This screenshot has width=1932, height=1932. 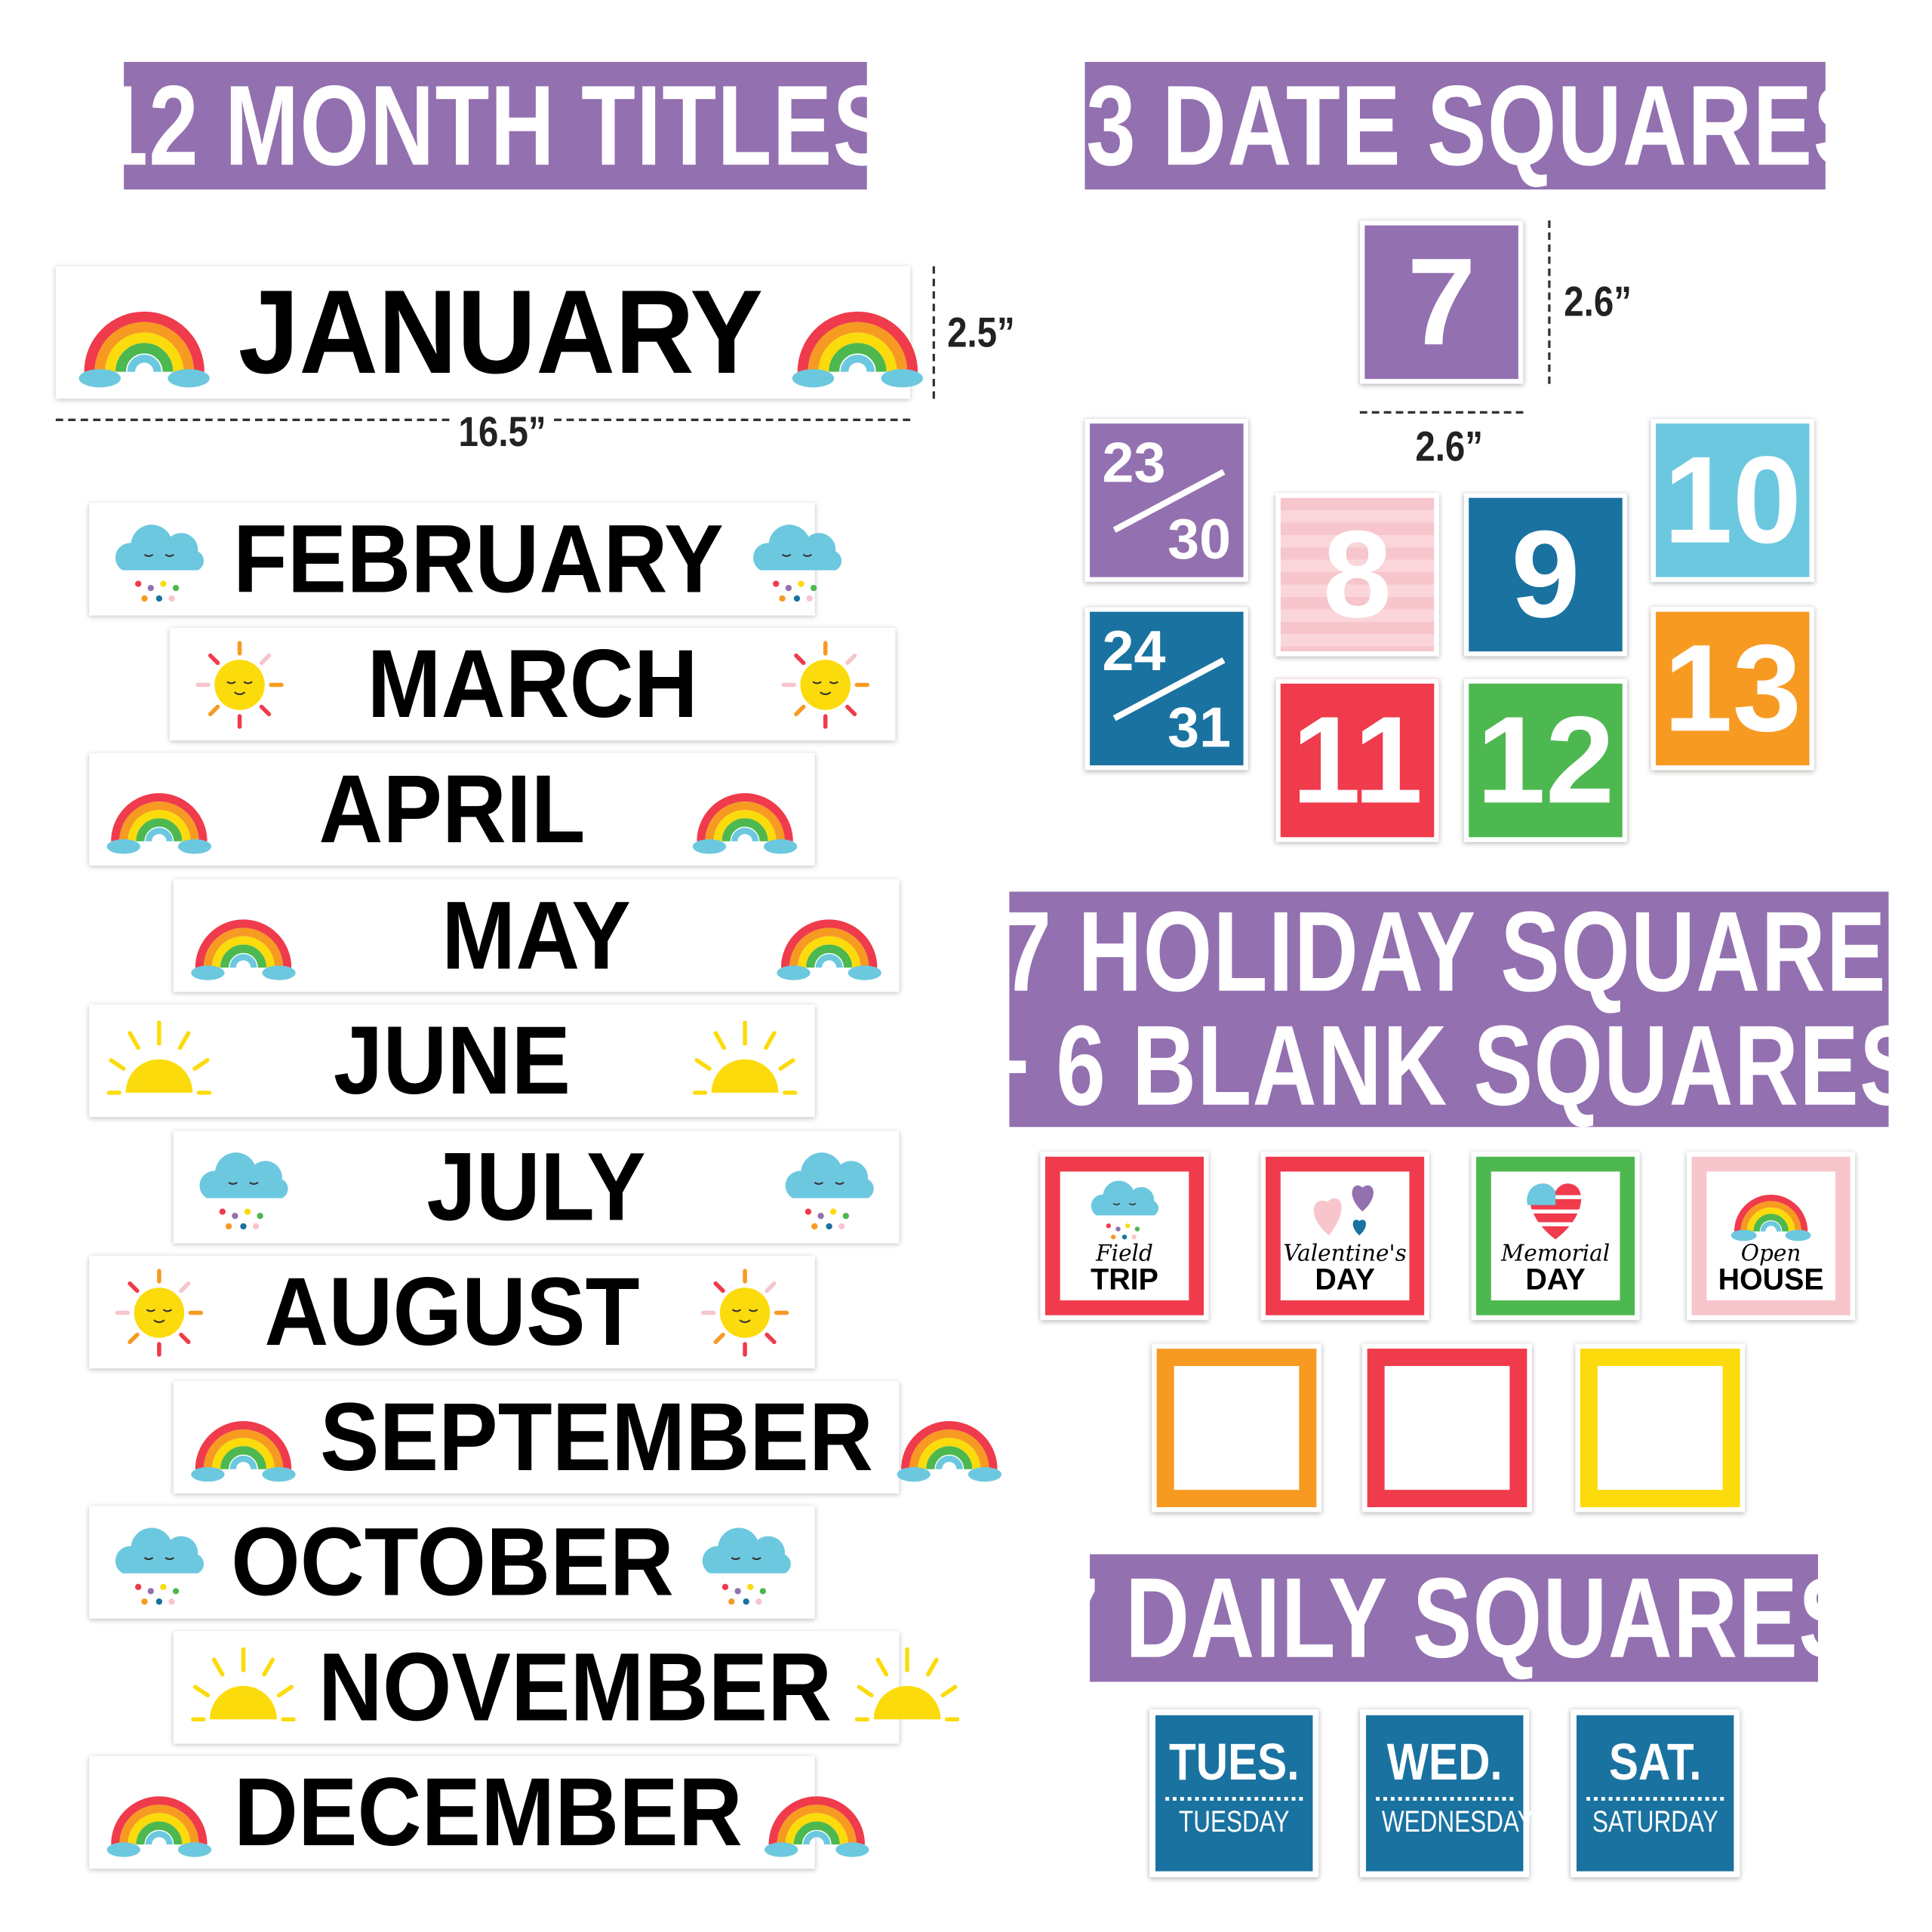 I want to click on date-square-7: 7, so click(x=1441, y=302).